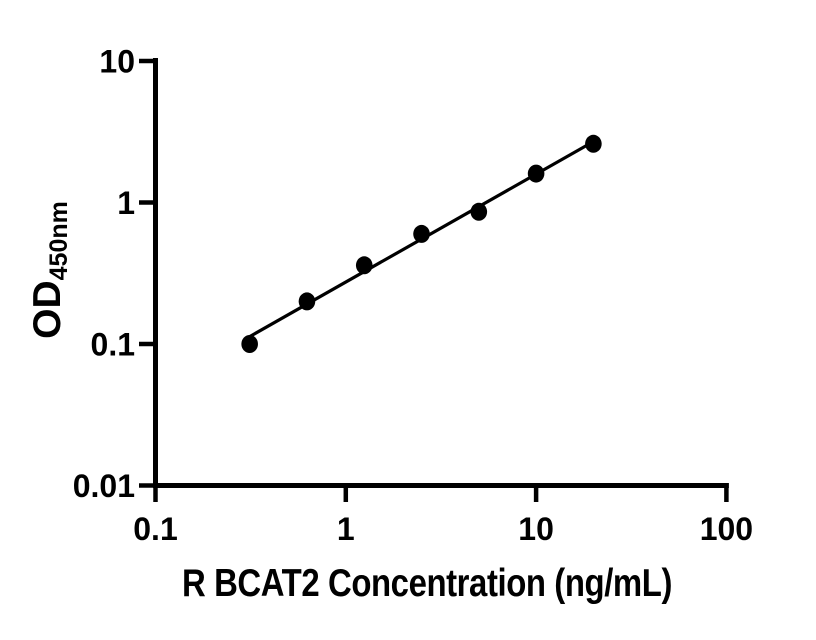  Describe the element at coordinates (536, 529) in the screenshot. I see `x-tick-label: 10` at that location.